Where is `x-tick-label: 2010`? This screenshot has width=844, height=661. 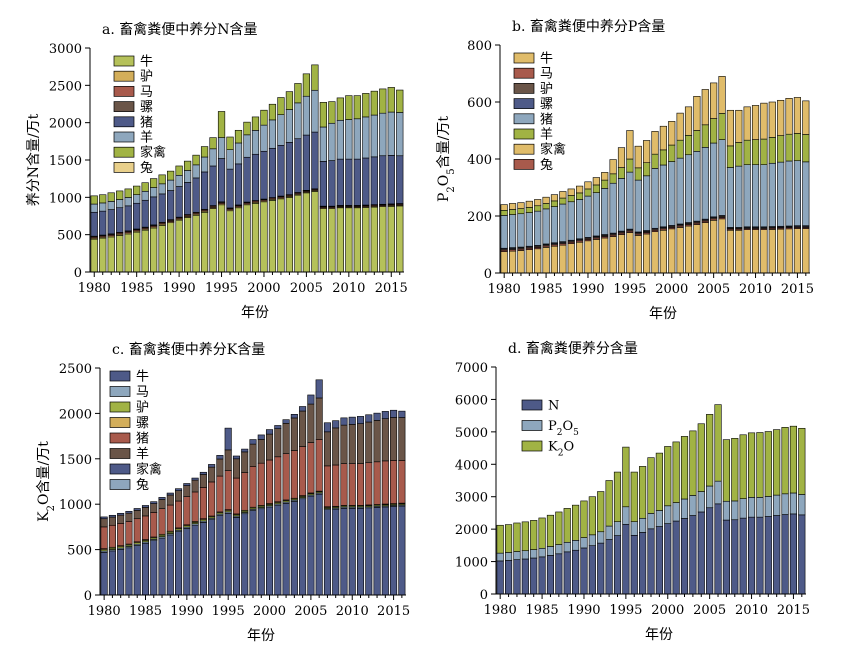
x-tick-label: 2010 is located at coordinates (352, 611).